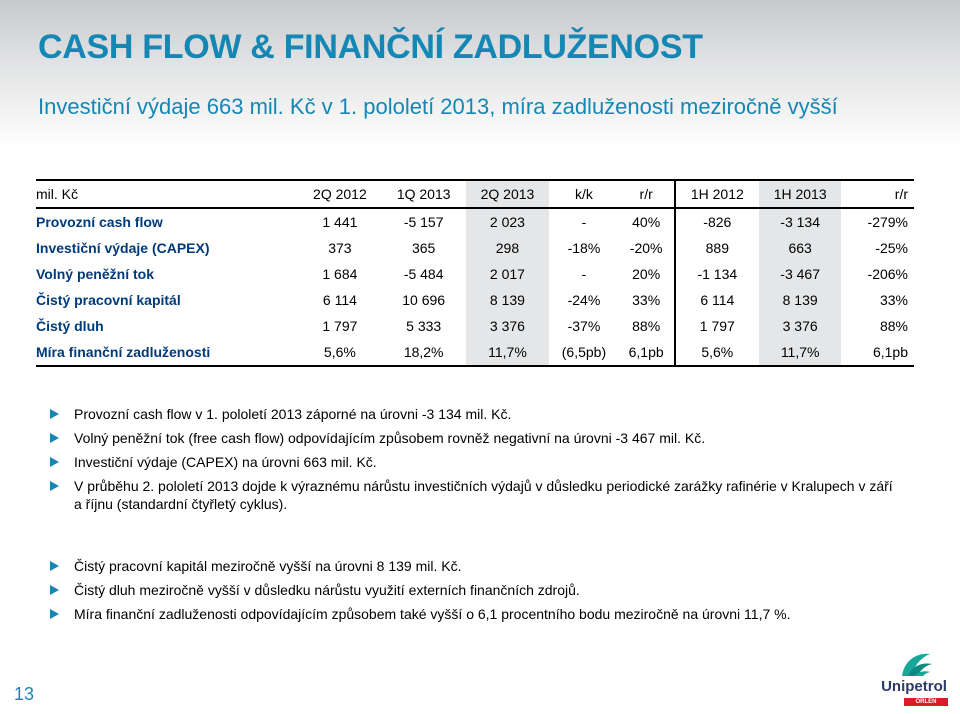 The height and width of the screenshot is (714, 960). Describe the element at coordinates (647, 274) in the screenshot. I see `table-cell: 20%` at that location.